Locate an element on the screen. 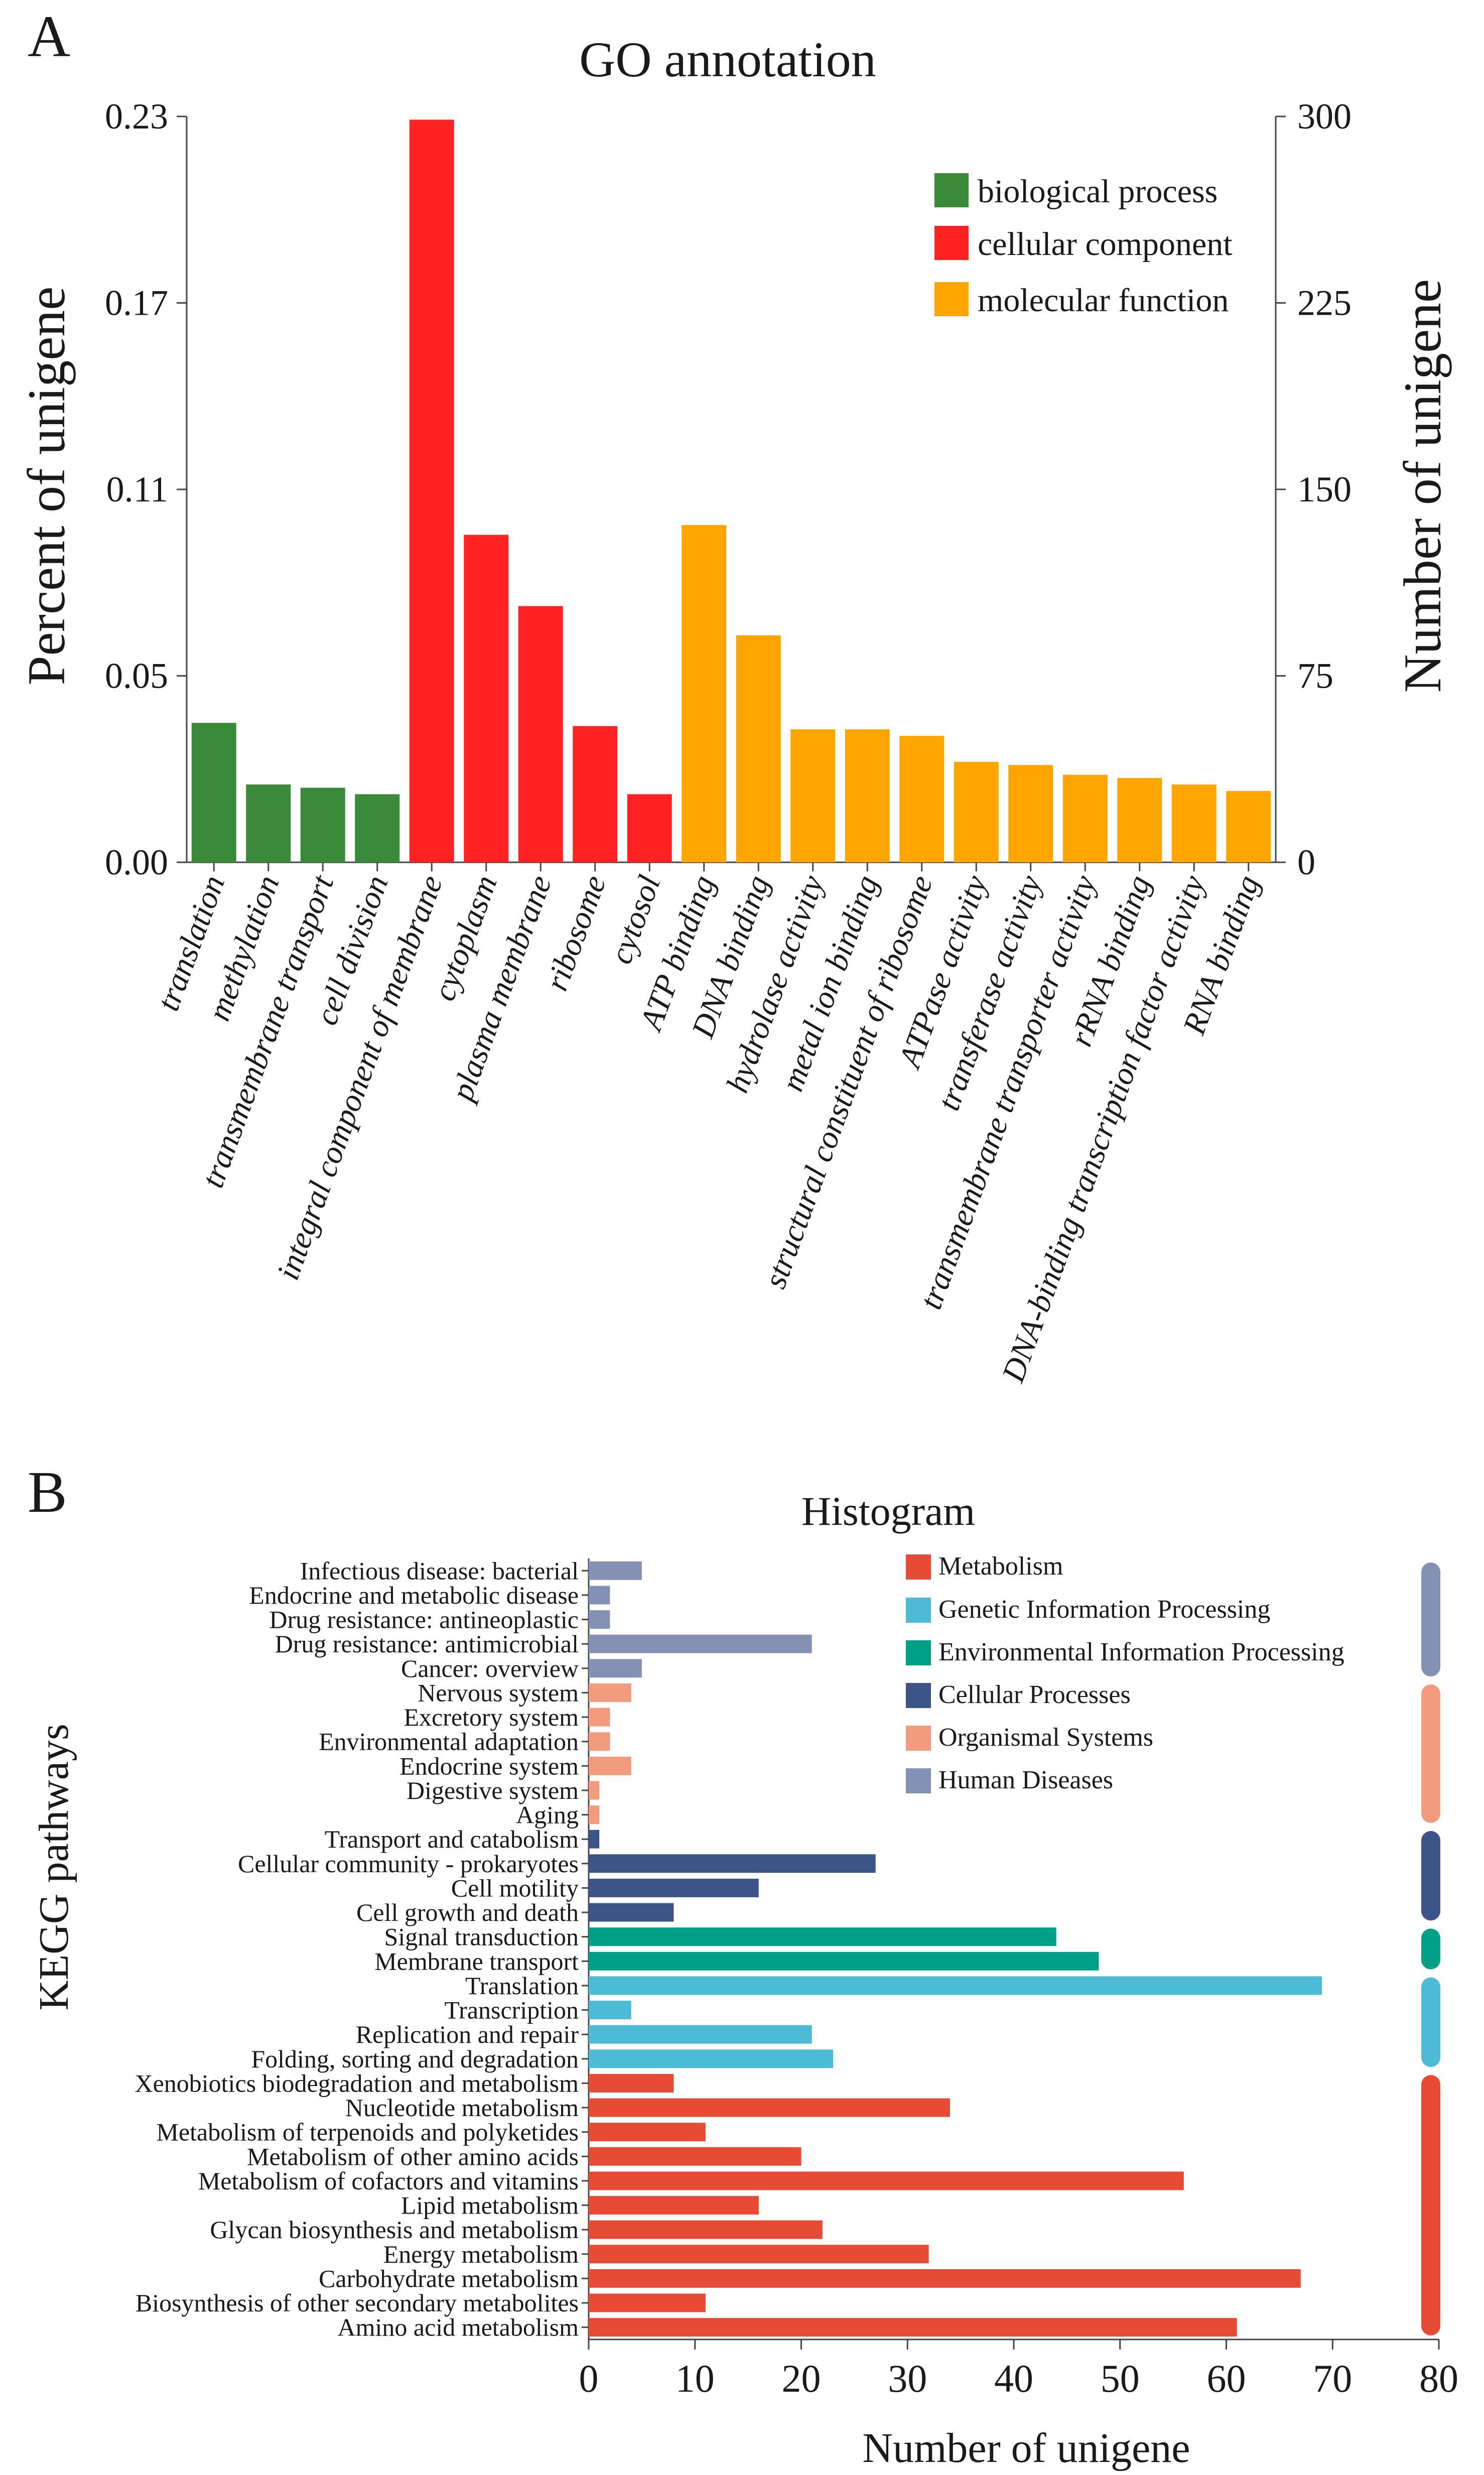  kegg-category-label: Infectious disease: bacterial is located at coordinates (439, 1570).